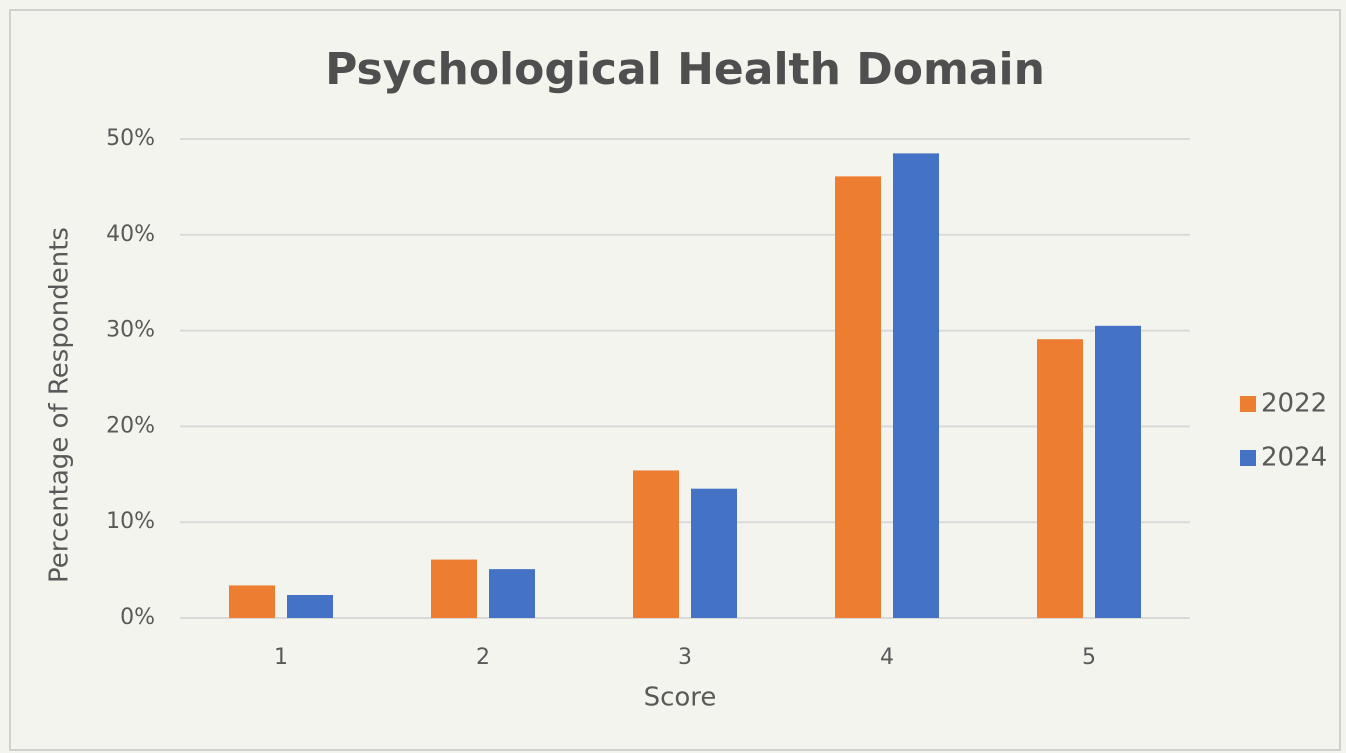  I want to click on y-tick-label: 50%, so click(130, 138).